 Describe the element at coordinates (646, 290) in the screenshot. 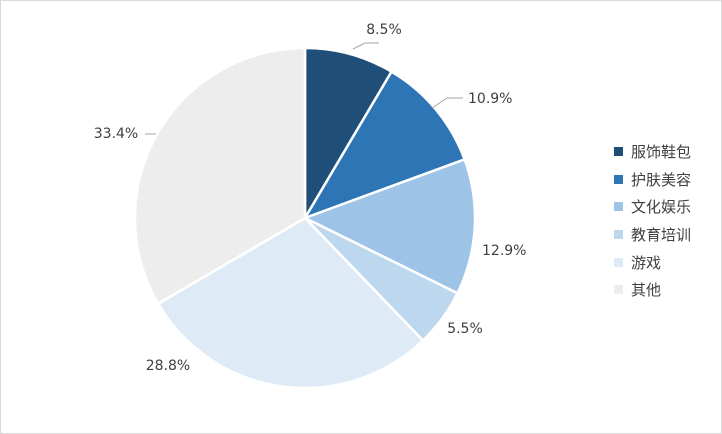

I see `legend-label: 其他` at that location.